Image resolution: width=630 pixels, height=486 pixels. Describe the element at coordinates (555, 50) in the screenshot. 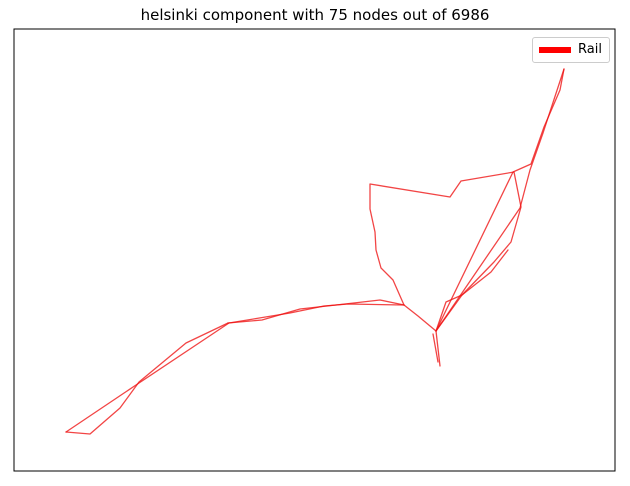

I see `legend-swatch-rail` at that location.